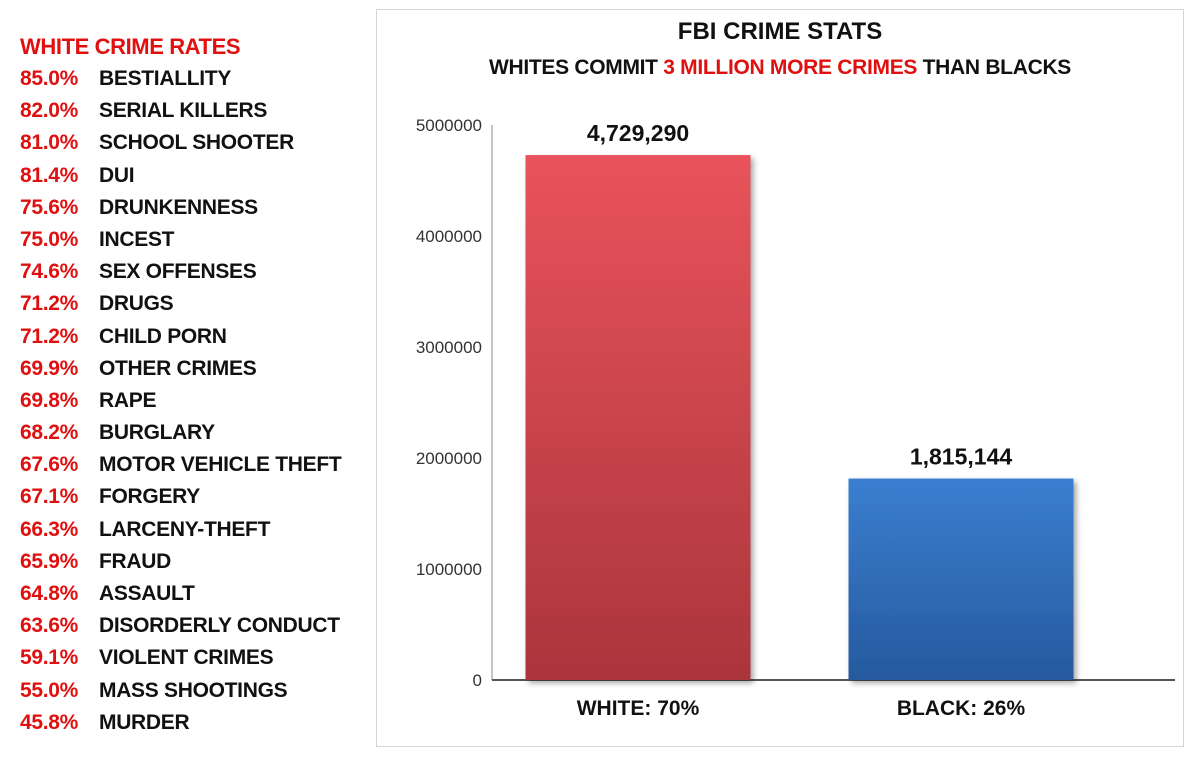  I want to click on category-label: WHITE: 70%, so click(638, 708).